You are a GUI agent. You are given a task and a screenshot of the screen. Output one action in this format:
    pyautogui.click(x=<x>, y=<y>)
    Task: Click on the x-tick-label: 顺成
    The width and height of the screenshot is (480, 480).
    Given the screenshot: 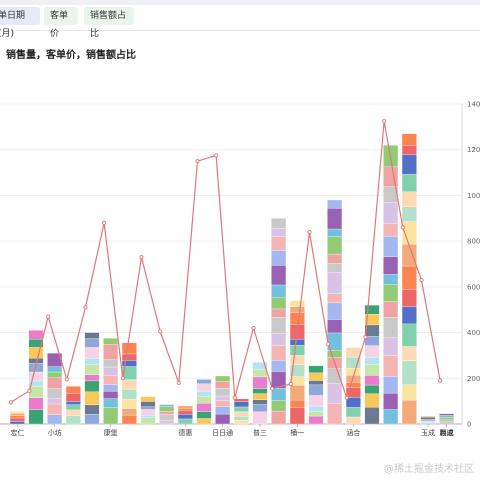 What is the action you would take?
    pyautogui.click(x=447, y=432)
    